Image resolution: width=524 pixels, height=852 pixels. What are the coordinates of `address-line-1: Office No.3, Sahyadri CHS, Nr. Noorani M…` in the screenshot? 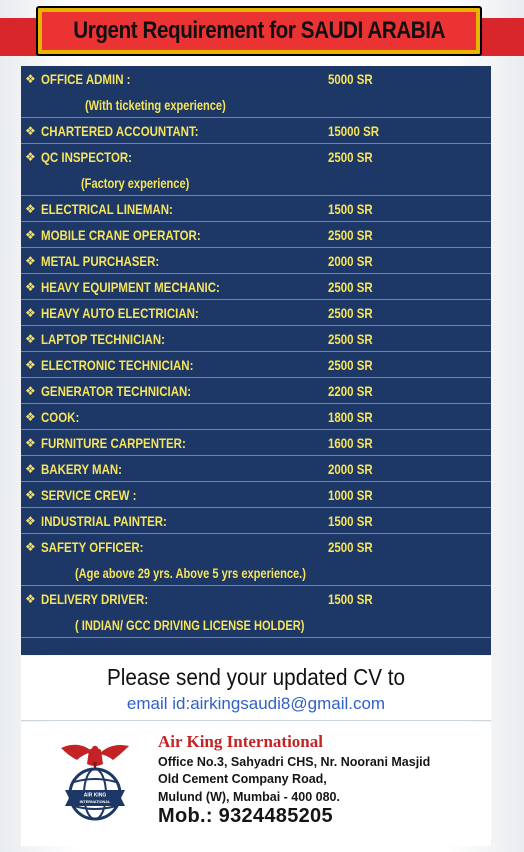 It's located at (294, 762).